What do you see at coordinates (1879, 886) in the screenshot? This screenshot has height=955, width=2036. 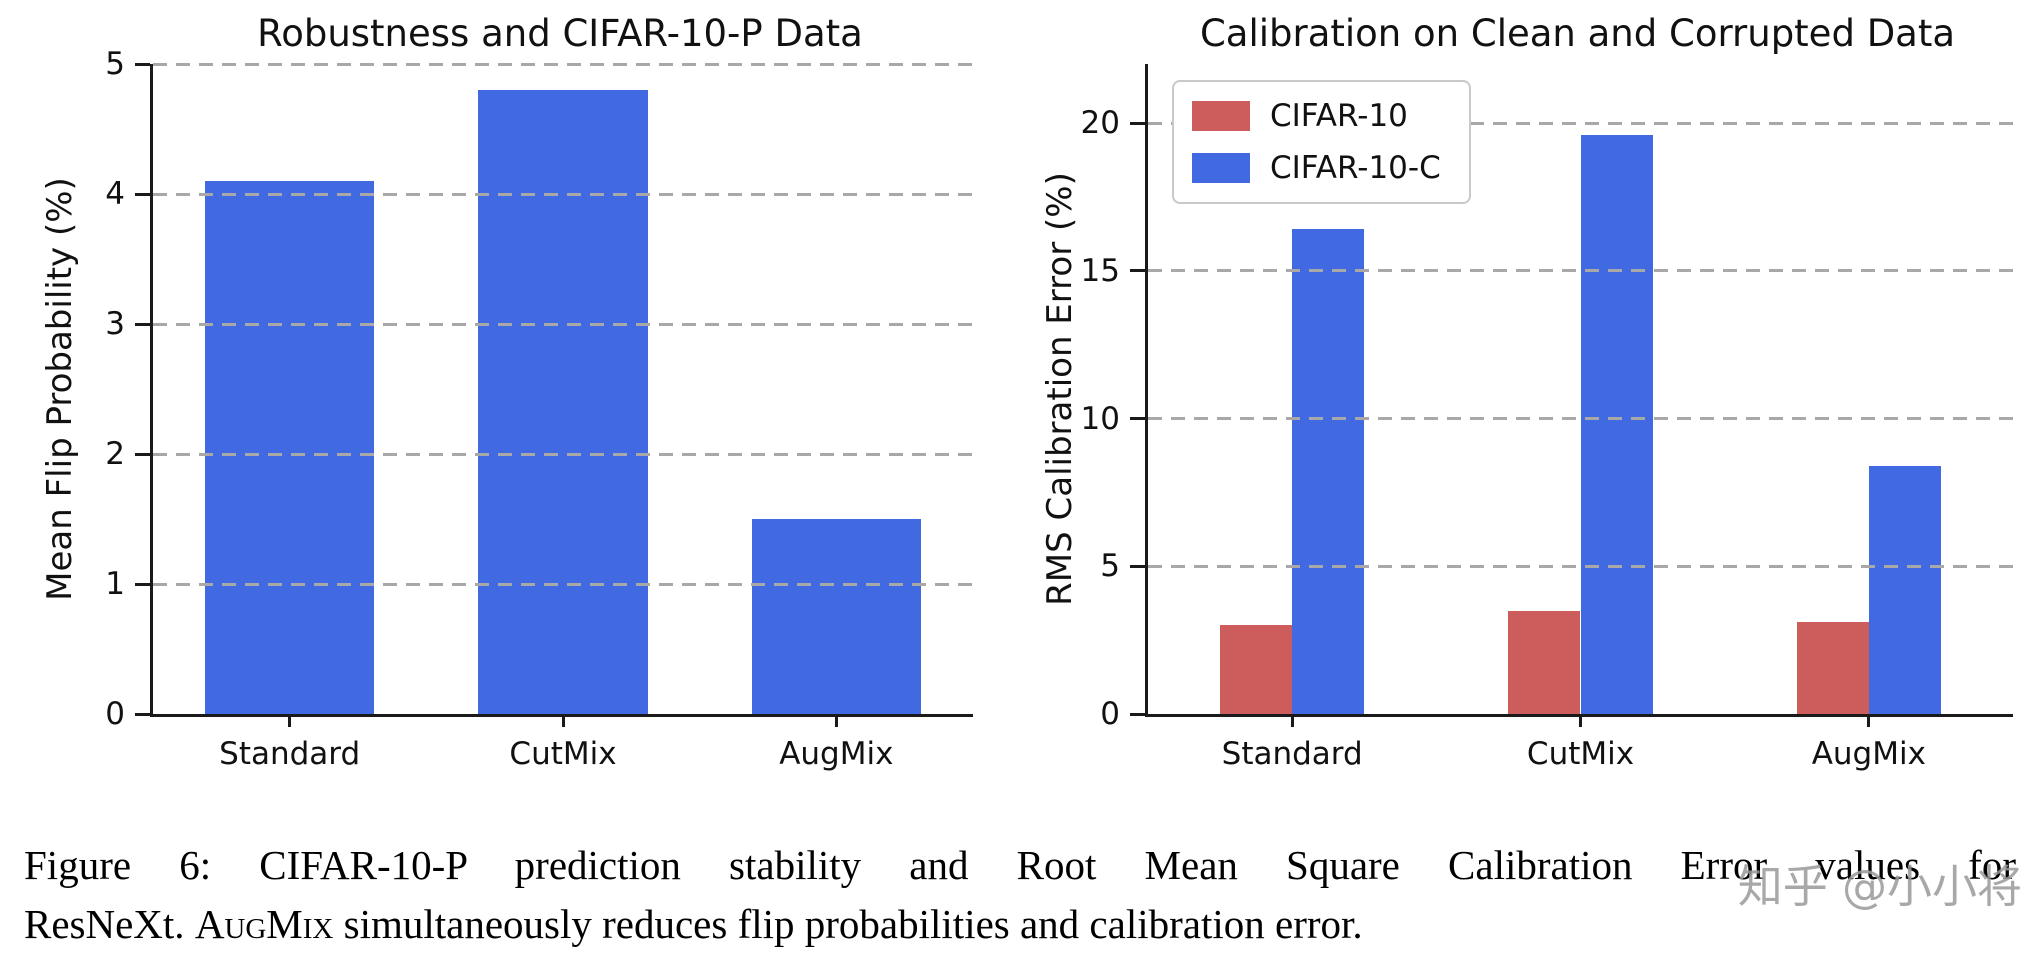 I see `watermark: 知乎 @小小将` at bounding box center [1879, 886].